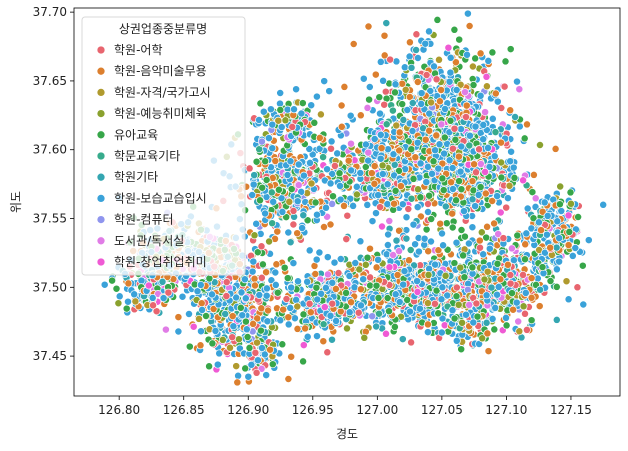 This screenshot has width=628, height=451. Describe the element at coordinates (160, 71) in the screenshot. I see `legend-label: 학원-음악미술무용` at that location.